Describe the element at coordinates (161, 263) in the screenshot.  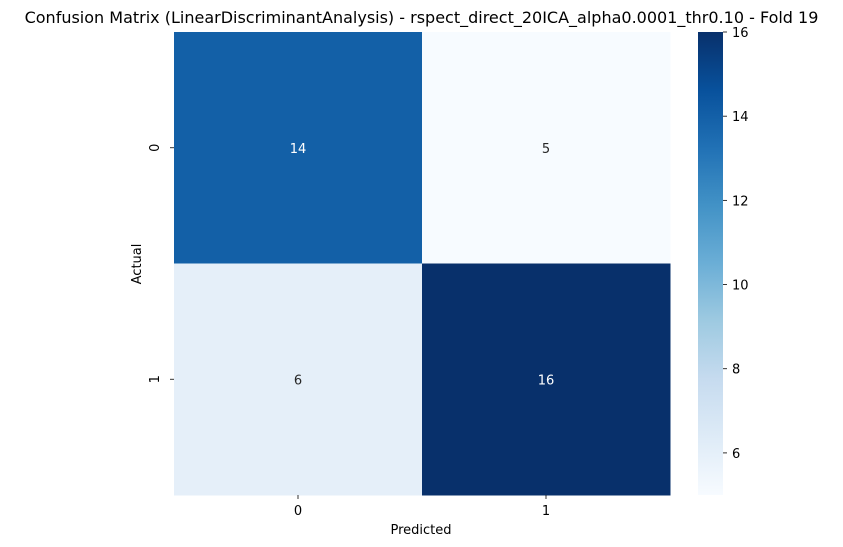
I see `y-axis-ticks: 01` at that location.